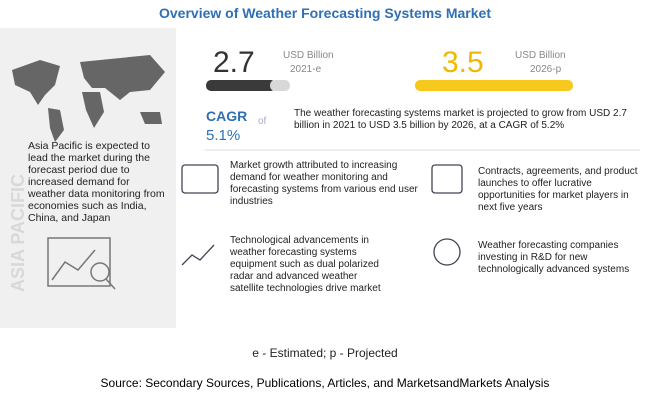 This screenshot has width=650, height=400. Describe the element at coordinates (540, 55) in the screenshot. I see `end-unit: USD Billion` at that location.